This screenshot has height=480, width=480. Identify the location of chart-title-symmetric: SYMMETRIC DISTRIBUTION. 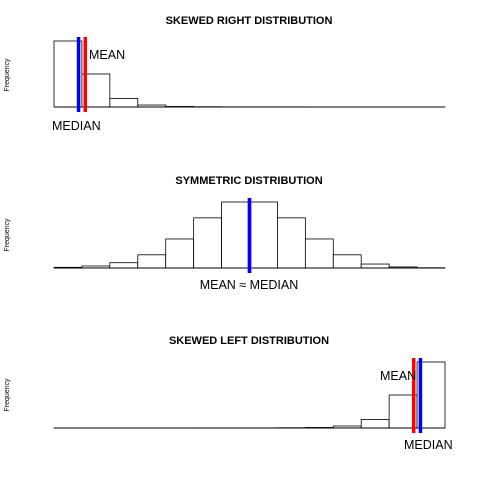
(248, 181).